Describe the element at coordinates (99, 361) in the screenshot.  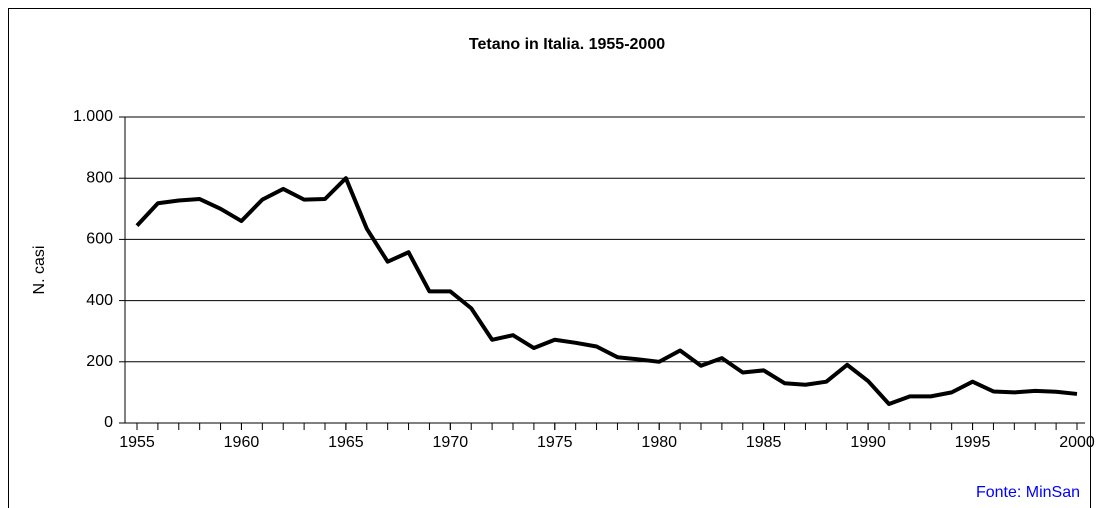
I see `y-tick-label: 200` at that location.